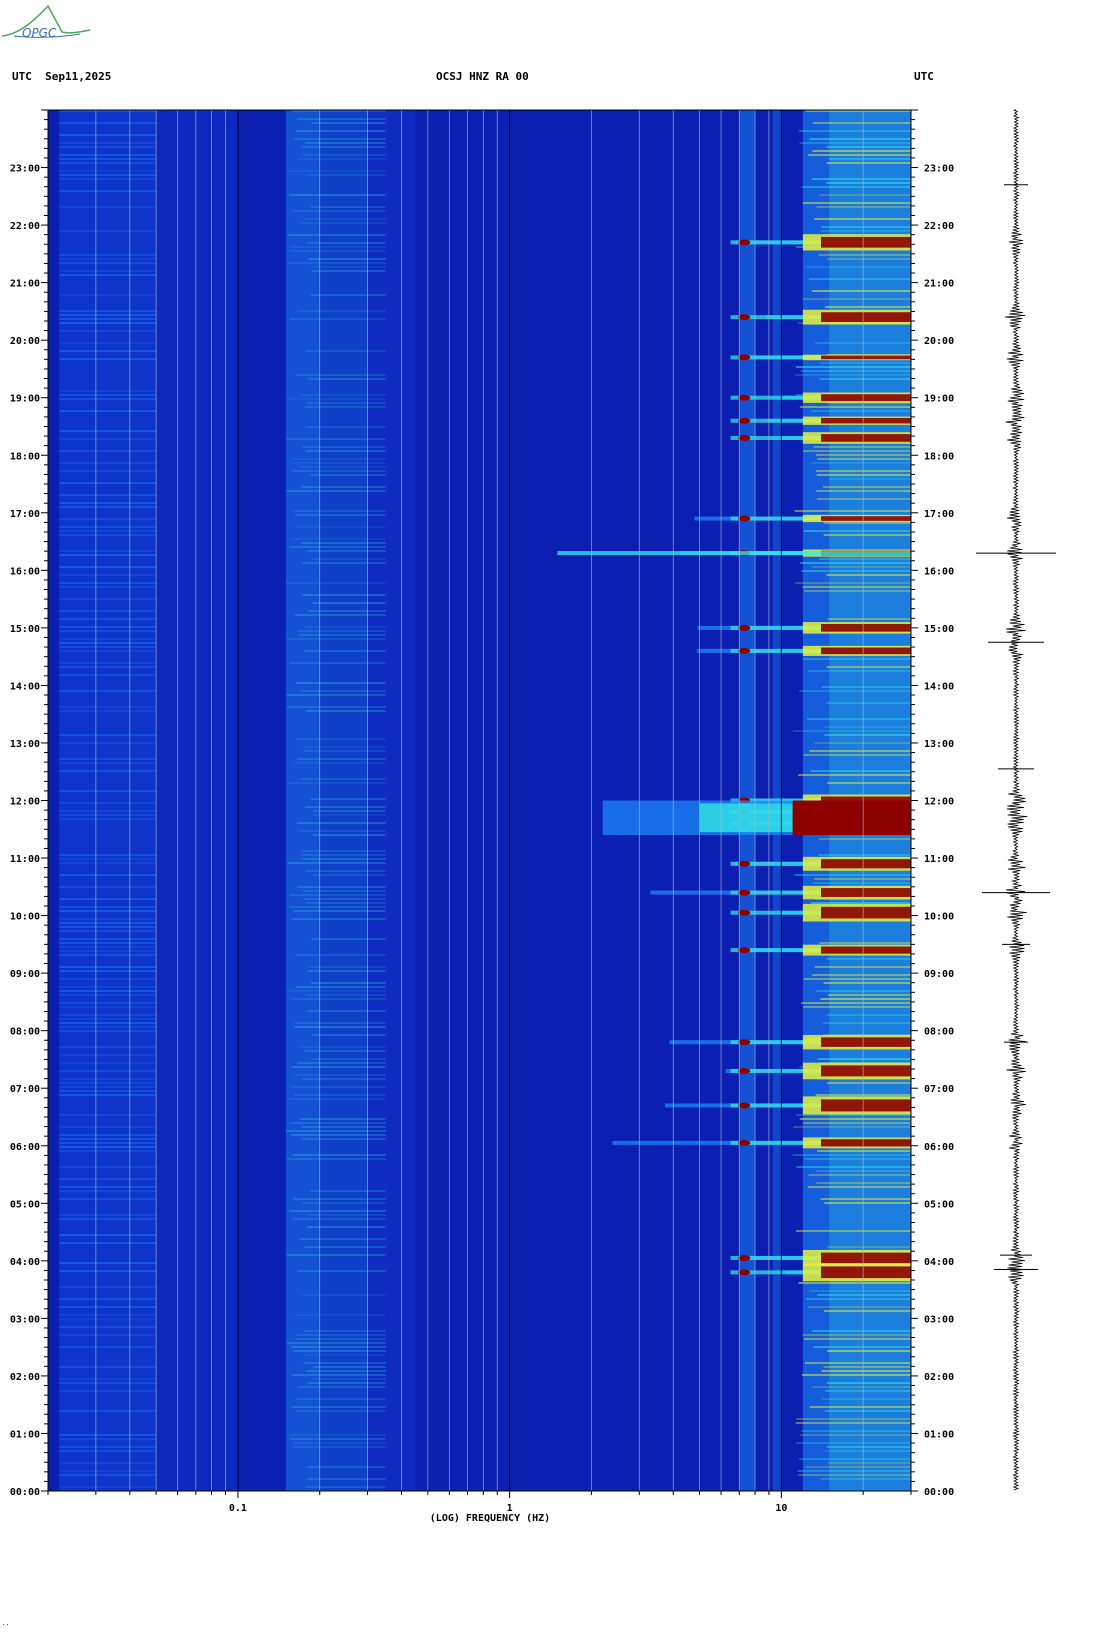  Describe the element at coordinates (25, 629) in the screenshot. I see `y-tick-label: 15:00` at that location.